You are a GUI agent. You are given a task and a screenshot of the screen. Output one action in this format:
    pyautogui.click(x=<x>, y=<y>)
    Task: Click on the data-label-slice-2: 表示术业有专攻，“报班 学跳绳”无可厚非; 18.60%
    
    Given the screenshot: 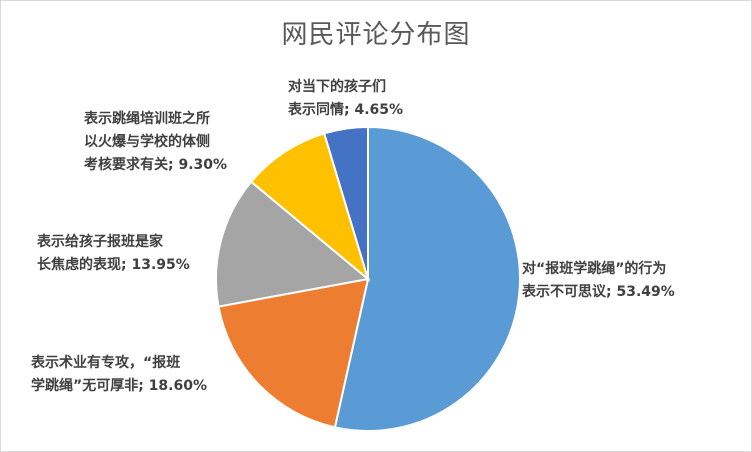 What is the action you would take?
    pyautogui.click(x=119, y=374)
    